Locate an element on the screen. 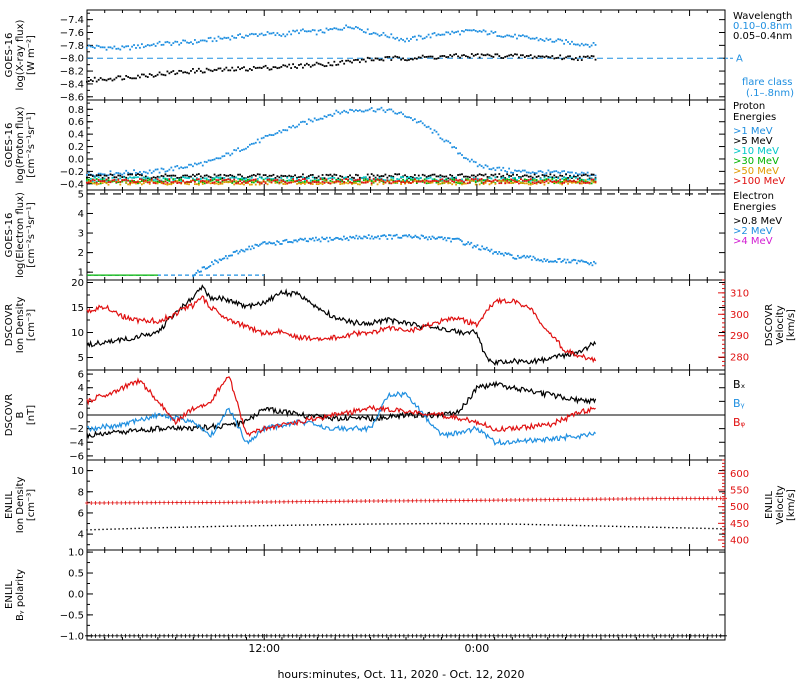 The height and width of the screenshot is (680, 800). x-tick-label: 0:00 is located at coordinates (477, 648).